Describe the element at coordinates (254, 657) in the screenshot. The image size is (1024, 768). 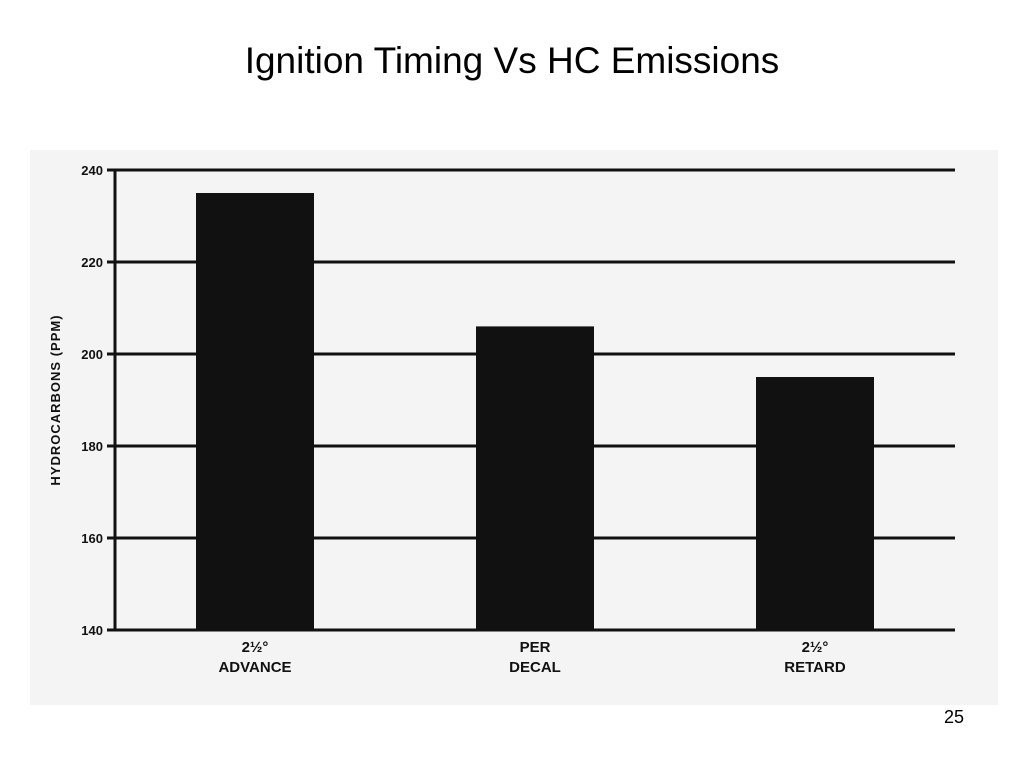
I see `x-category-label-0: 2½° ADVANCE` at that location.